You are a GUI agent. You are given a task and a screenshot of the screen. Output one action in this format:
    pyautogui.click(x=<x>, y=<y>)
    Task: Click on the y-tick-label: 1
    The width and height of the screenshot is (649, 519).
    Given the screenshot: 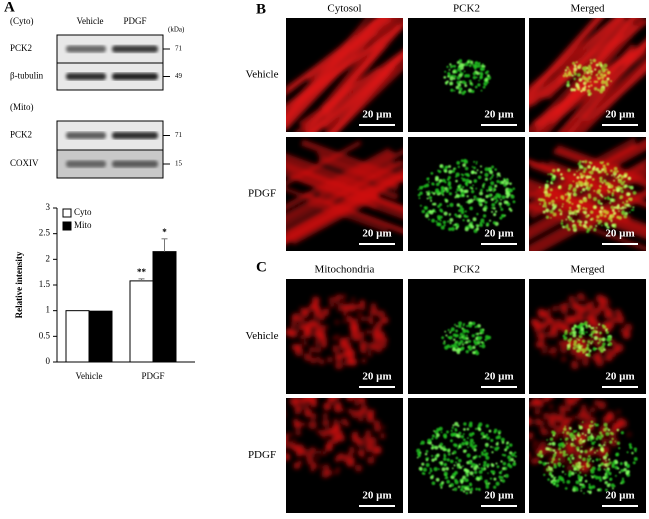 What is the action you would take?
    pyautogui.click(x=48, y=310)
    